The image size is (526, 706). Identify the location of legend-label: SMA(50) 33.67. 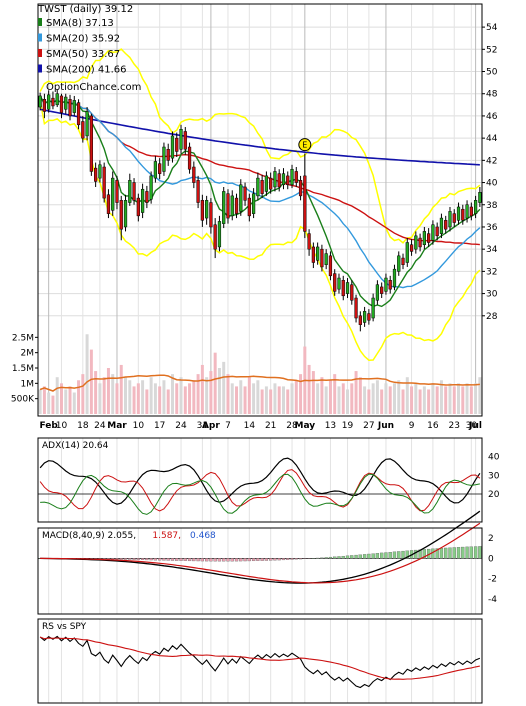
(83, 54).